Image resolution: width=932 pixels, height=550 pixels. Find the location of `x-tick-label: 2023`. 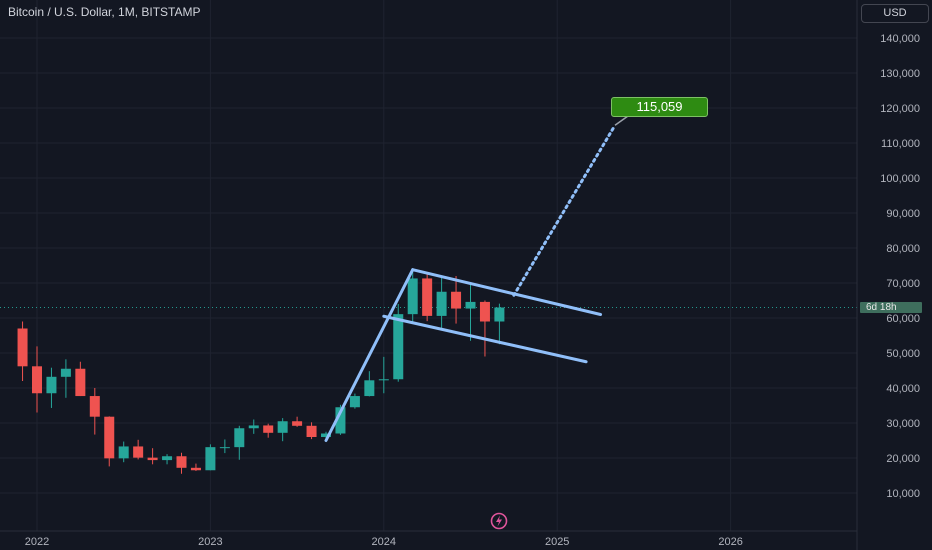

x-tick-label: 2023 is located at coordinates (210, 542).